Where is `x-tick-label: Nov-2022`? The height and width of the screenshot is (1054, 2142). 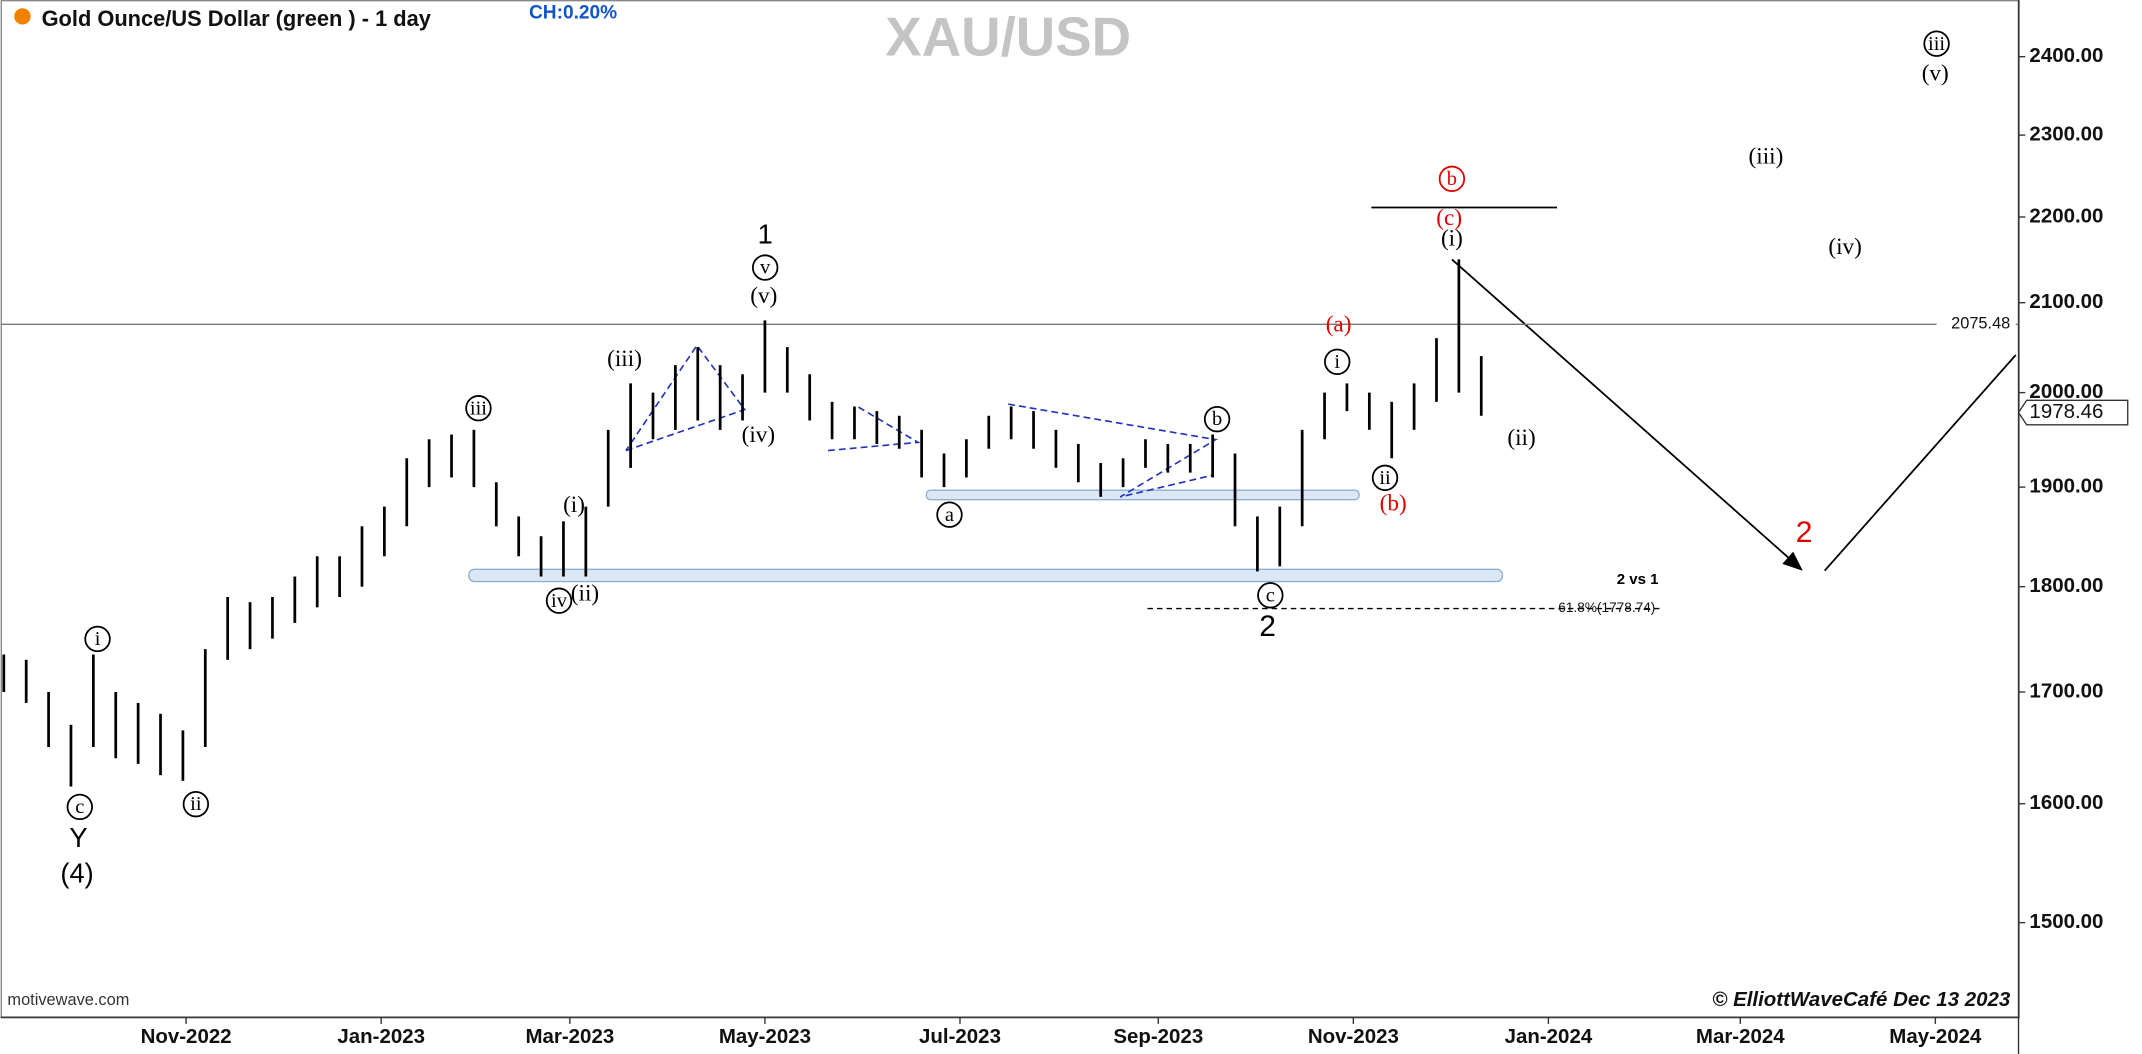 x-tick-label: Nov-2022 is located at coordinates (186, 1036).